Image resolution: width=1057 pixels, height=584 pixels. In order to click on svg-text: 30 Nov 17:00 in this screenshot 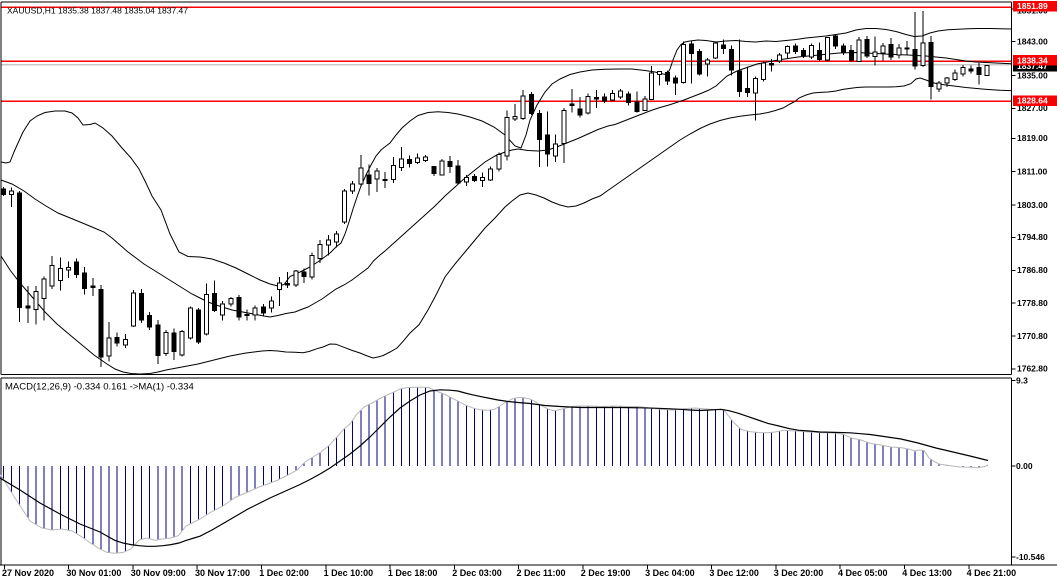, I will do `click(222, 573)`.